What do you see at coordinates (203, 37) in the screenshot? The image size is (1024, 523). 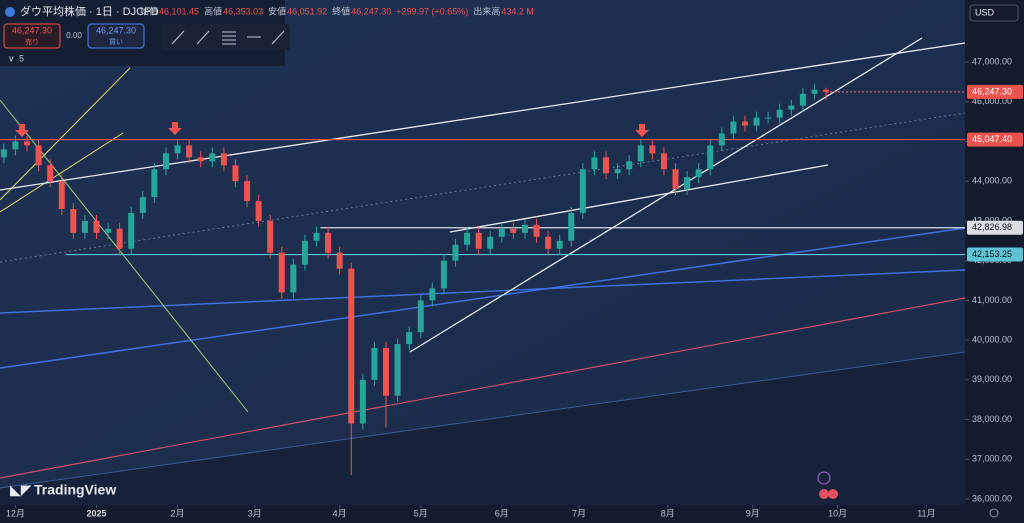 I see `tool-ray` at bounding box center [203, 37].